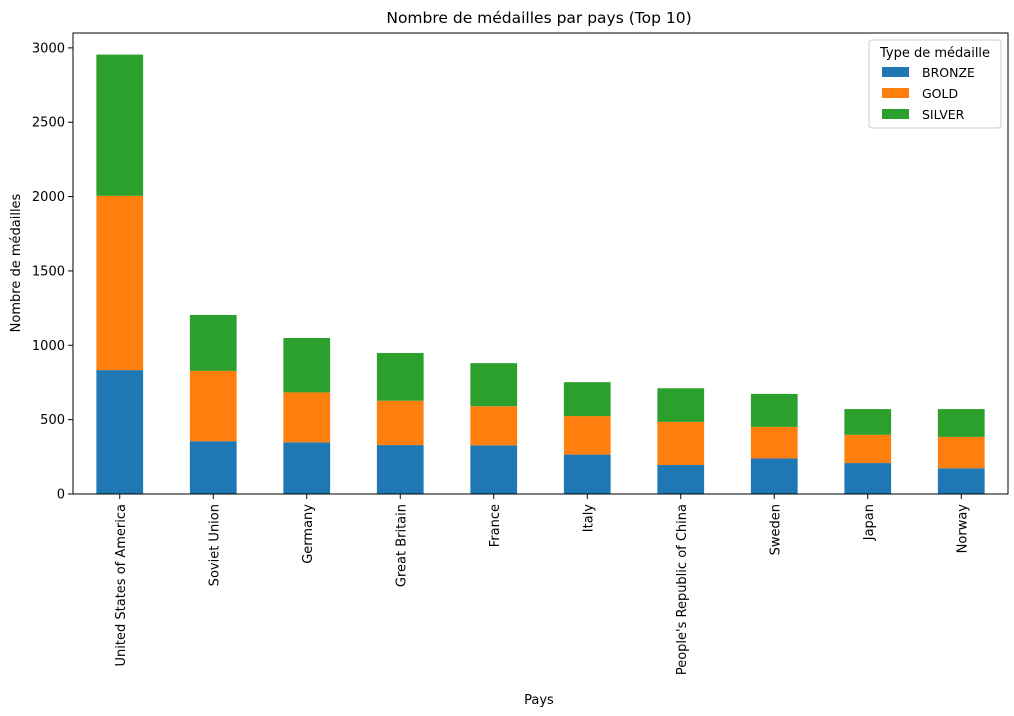 The height and width of the screenshot is (716, 1014). What do you see at coordinates (895, 72) in the screenshot?
I see `legend-swatch-bronze` at bounding box center [895, 72].